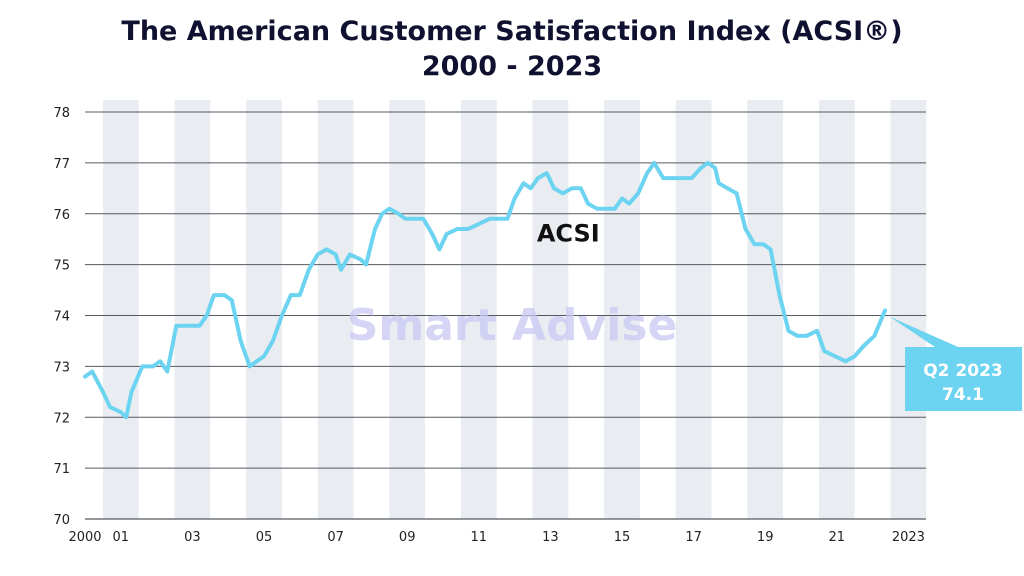 The image size is (1024, 576). Describe the element at coordinates (335, 309) in the screenshot. I see `year-band-2007` at that location.